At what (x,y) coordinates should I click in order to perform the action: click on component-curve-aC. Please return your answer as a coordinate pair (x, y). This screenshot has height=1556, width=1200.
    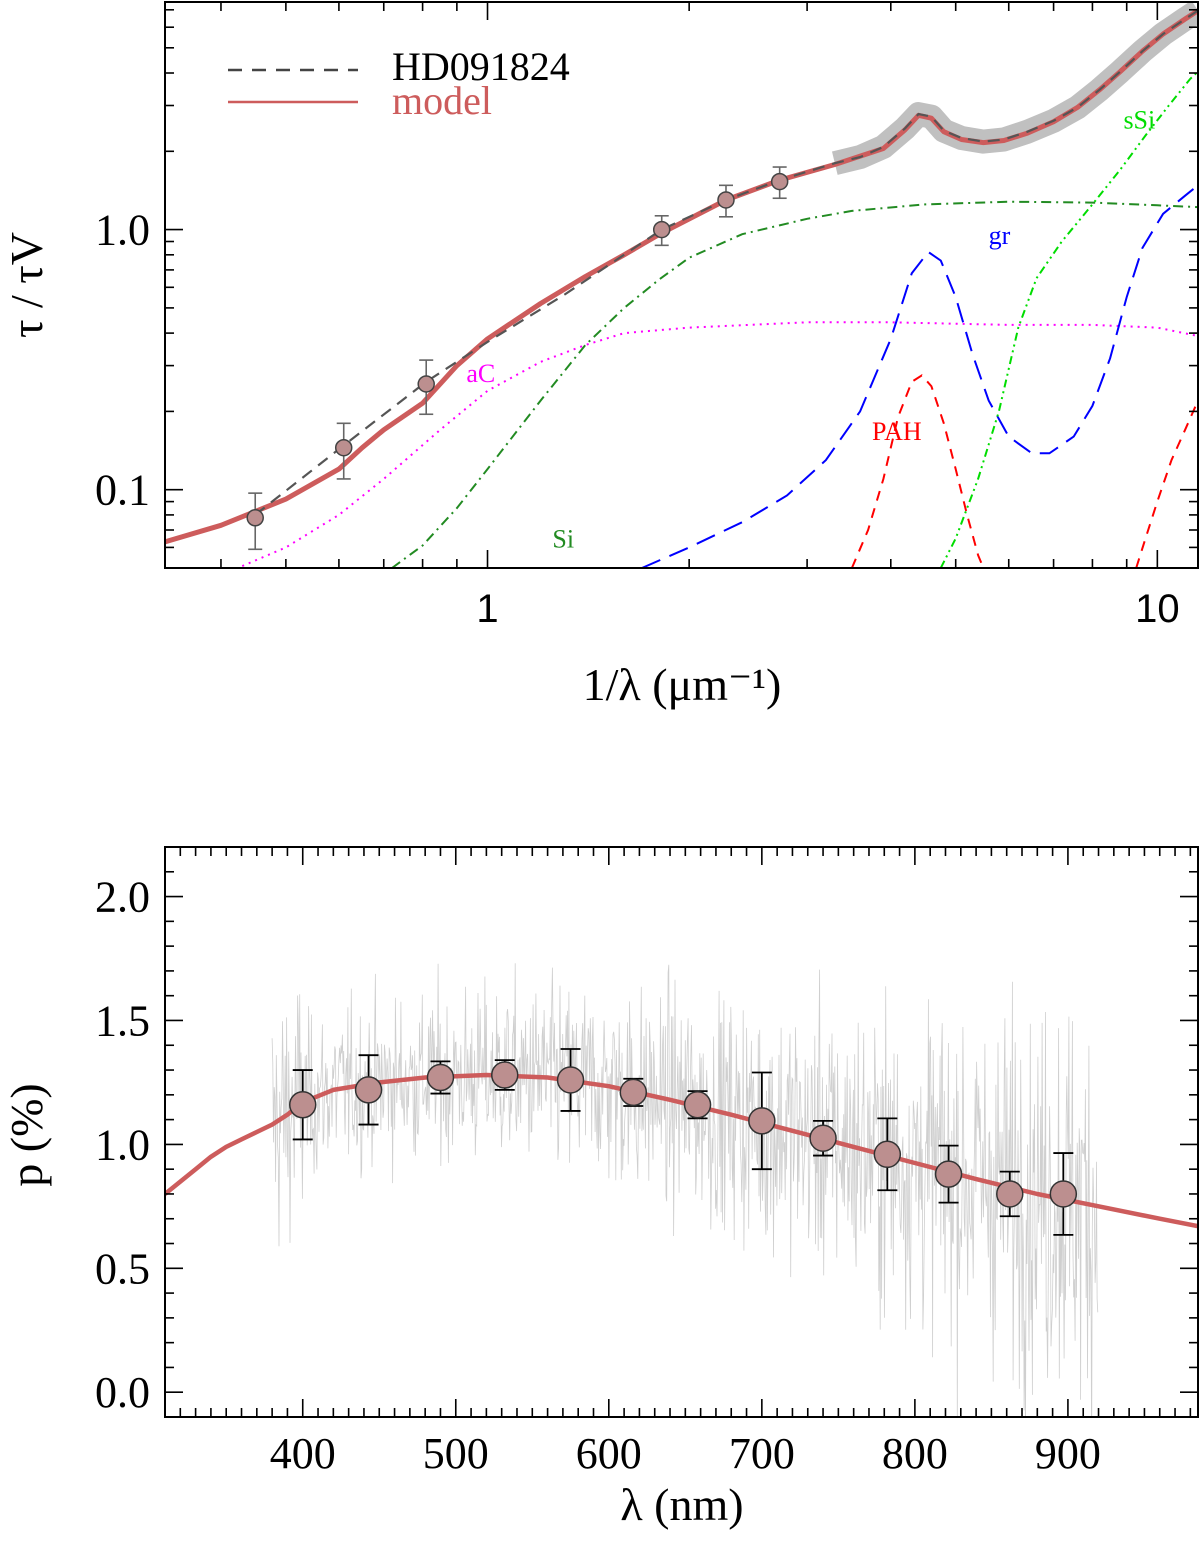
    Looking at the image, I should click on (716, 444).